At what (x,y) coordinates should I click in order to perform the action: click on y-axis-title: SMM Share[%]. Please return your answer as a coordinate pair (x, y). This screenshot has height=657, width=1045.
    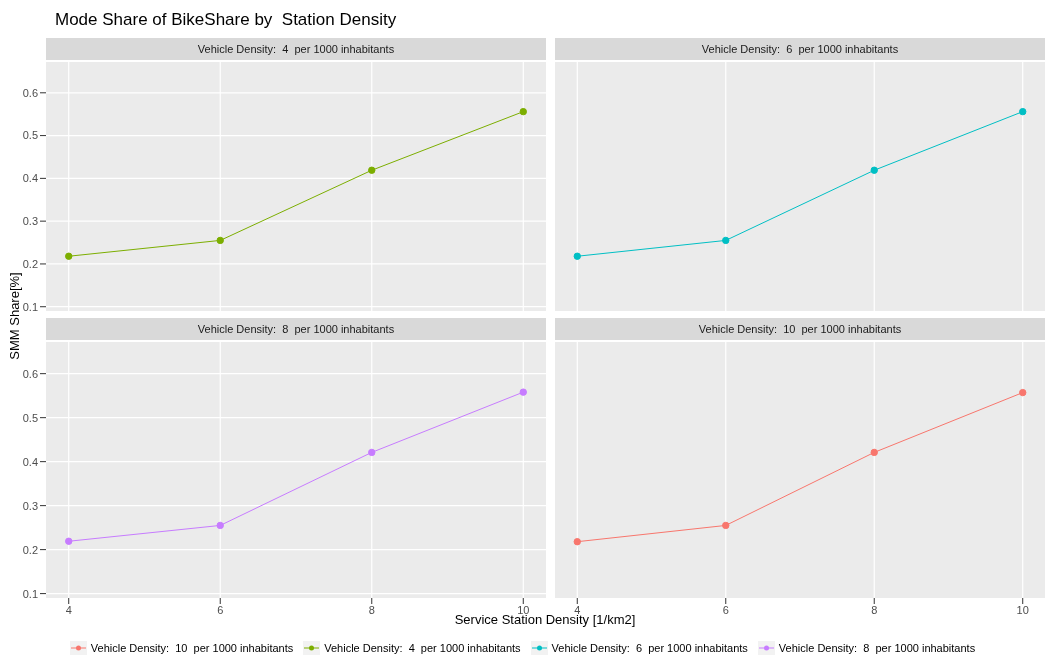
    Looking at the image, I should click on (14, 316).